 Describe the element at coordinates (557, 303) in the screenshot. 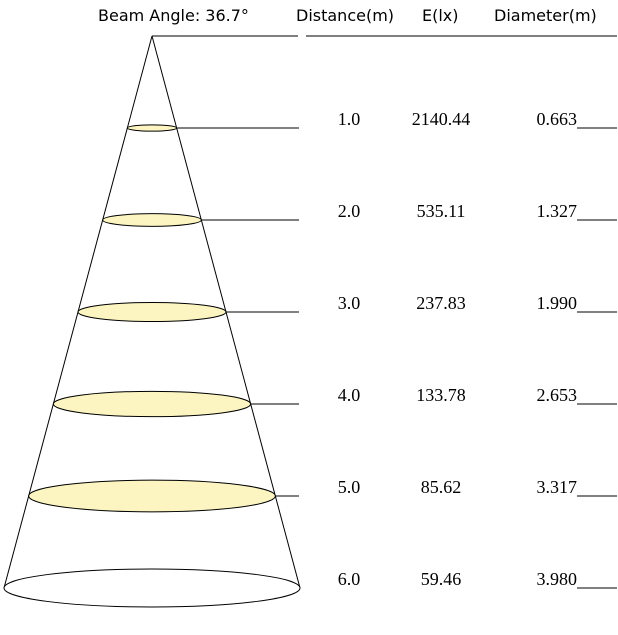

I see `diameter-value-3: 1.990` at that location.